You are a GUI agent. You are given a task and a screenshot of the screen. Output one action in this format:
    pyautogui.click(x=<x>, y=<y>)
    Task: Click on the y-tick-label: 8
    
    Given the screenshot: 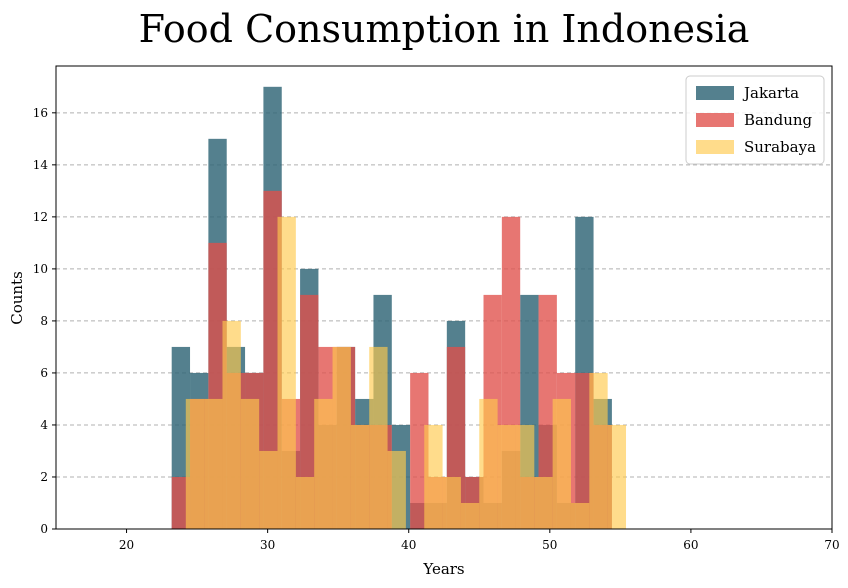 What is the action you would take?
    pyautogui.click(x=44, y=321)
    